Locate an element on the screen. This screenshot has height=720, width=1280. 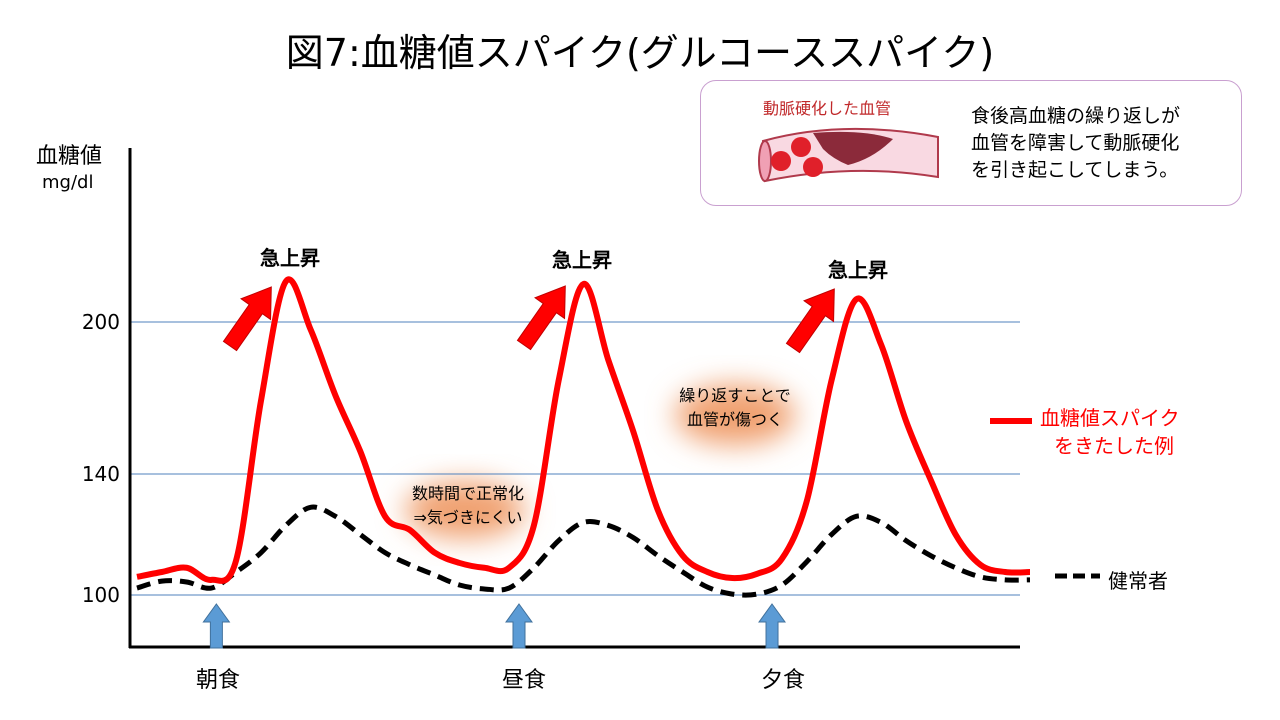
damage-note-line-1: 繰り返すことで is located at coordinates (735, 395).